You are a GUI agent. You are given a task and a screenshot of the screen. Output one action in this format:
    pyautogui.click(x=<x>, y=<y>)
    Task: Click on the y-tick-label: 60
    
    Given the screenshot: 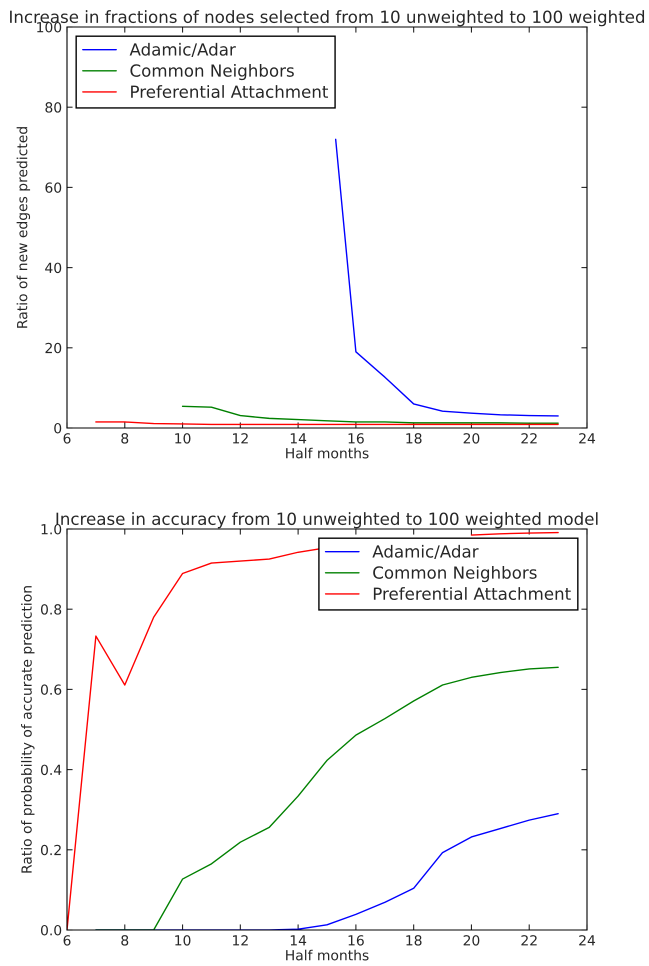 What is the action you would take?
    pyautogui.click(x=53, y=187)
    